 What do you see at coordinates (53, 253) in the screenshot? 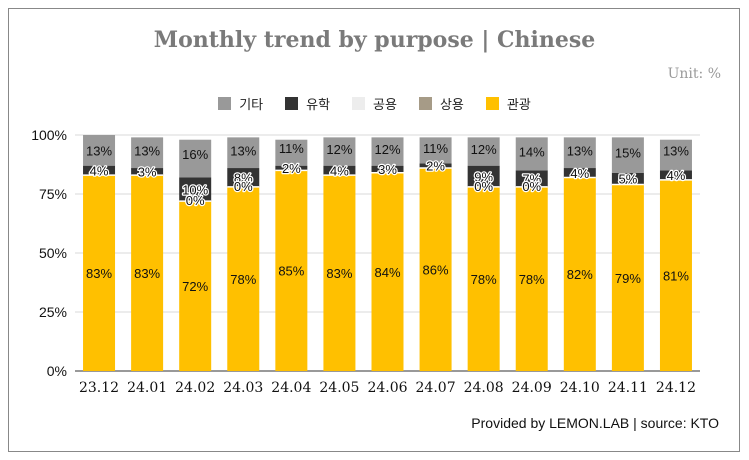
I see `y-tick-label: 50%` at bounding box center [53, 253].